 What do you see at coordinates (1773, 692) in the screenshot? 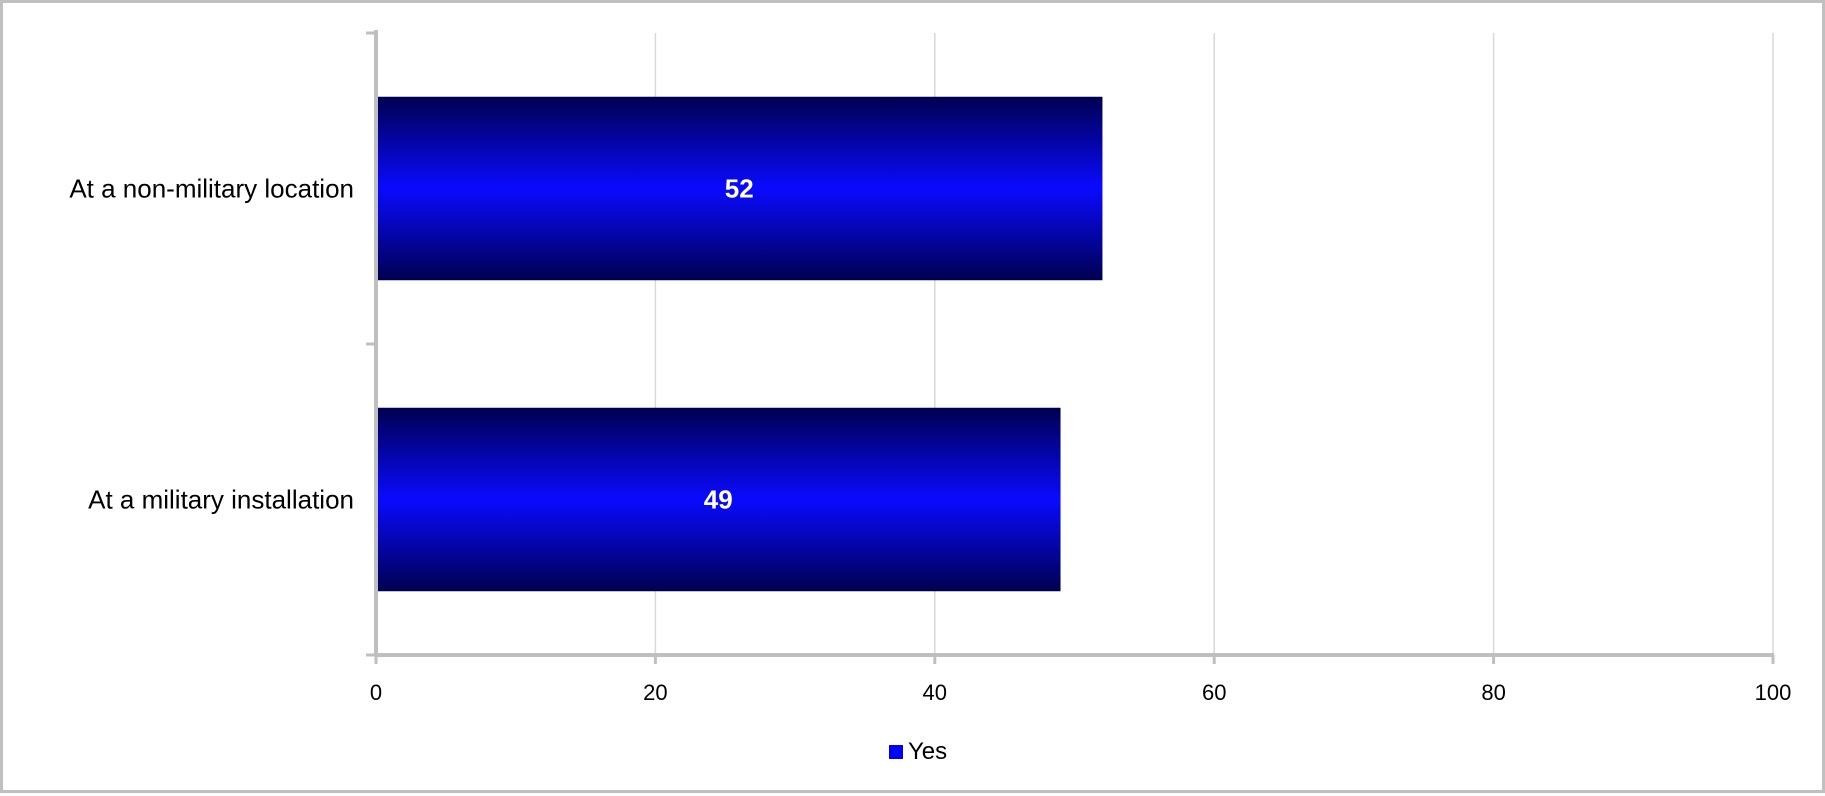
I see `x-tick-label: 100` at bounding box center [1773, 692].